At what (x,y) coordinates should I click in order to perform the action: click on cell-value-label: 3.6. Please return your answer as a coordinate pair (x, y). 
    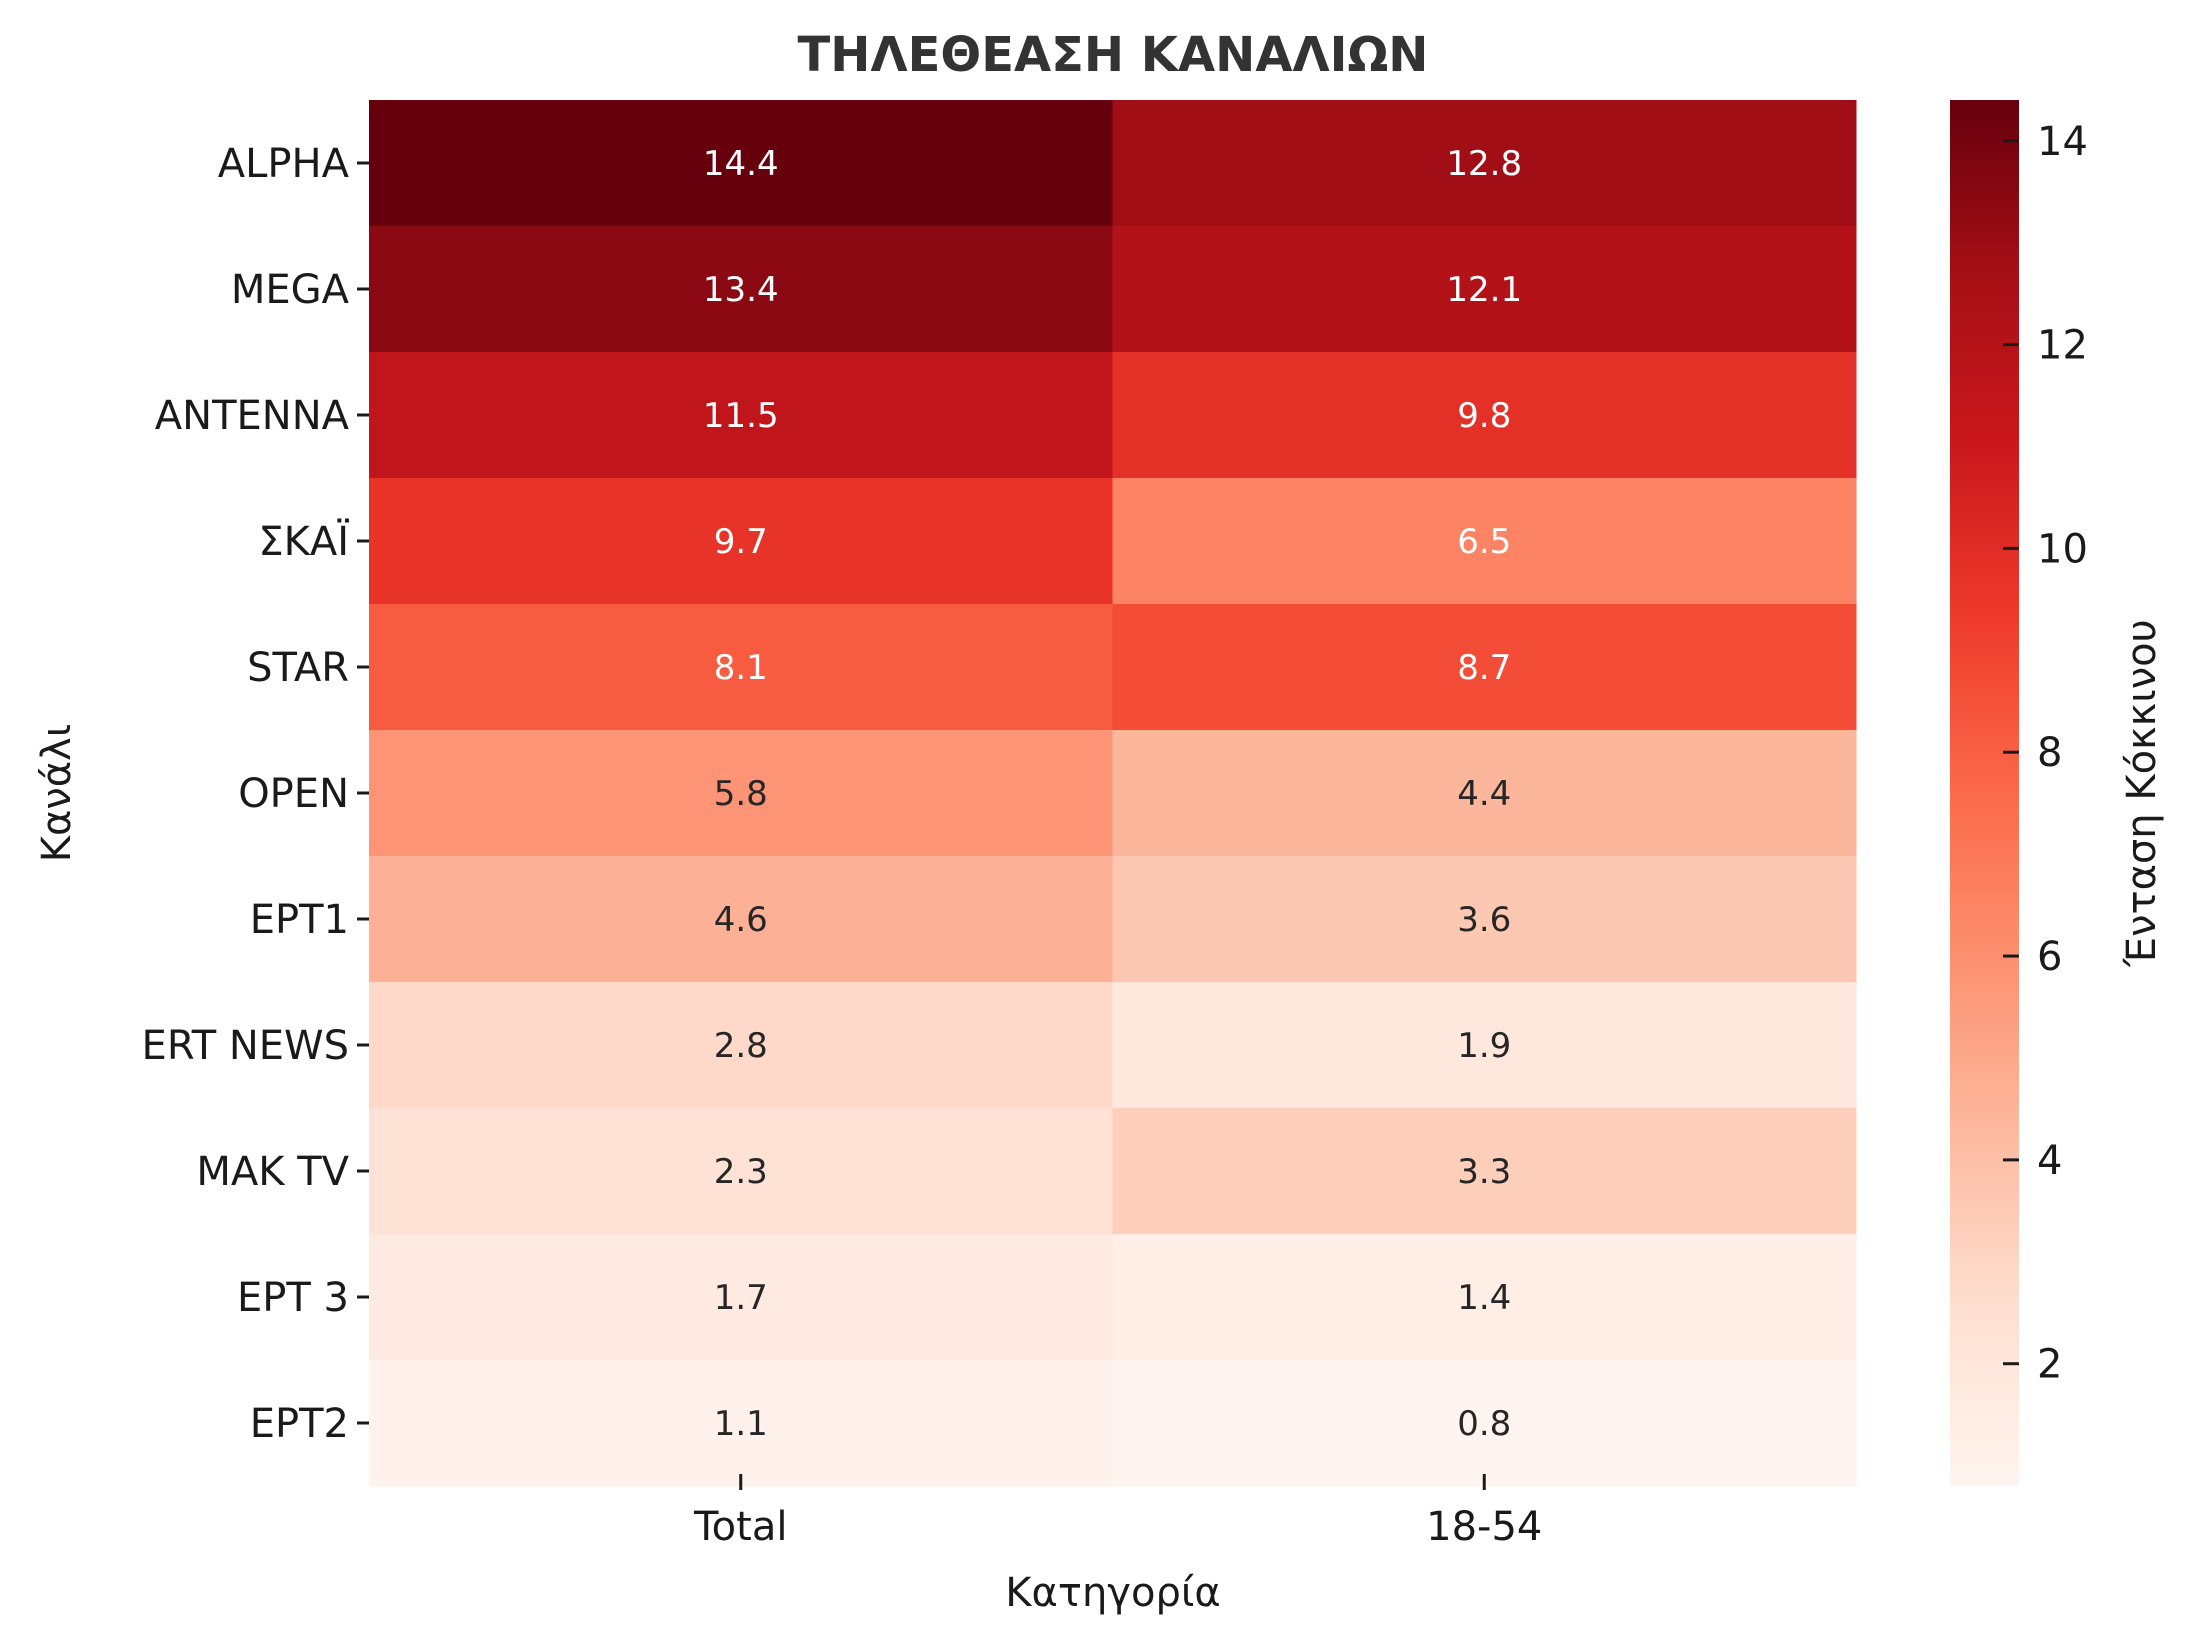
    Looking at the image, I should click on (1484, 920).